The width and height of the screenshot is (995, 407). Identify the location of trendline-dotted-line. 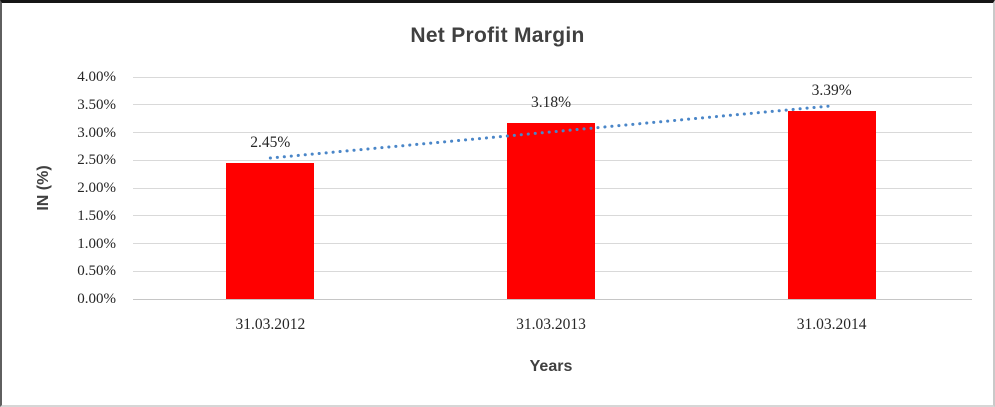
(551, 132).